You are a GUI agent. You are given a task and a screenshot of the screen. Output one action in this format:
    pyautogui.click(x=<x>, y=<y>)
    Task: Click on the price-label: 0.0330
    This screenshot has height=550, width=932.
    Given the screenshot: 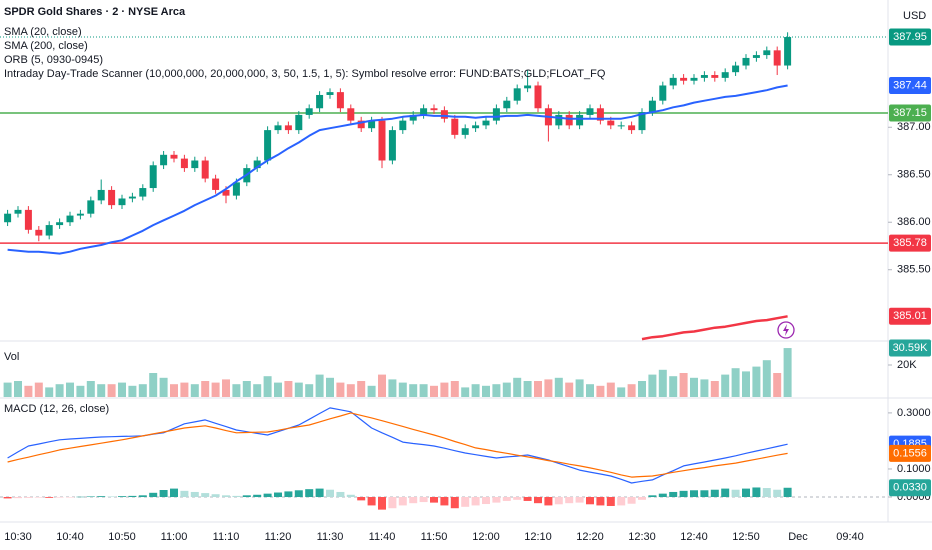 What is the action you would take?
    pyautogui.click(x=910, y=488)
    